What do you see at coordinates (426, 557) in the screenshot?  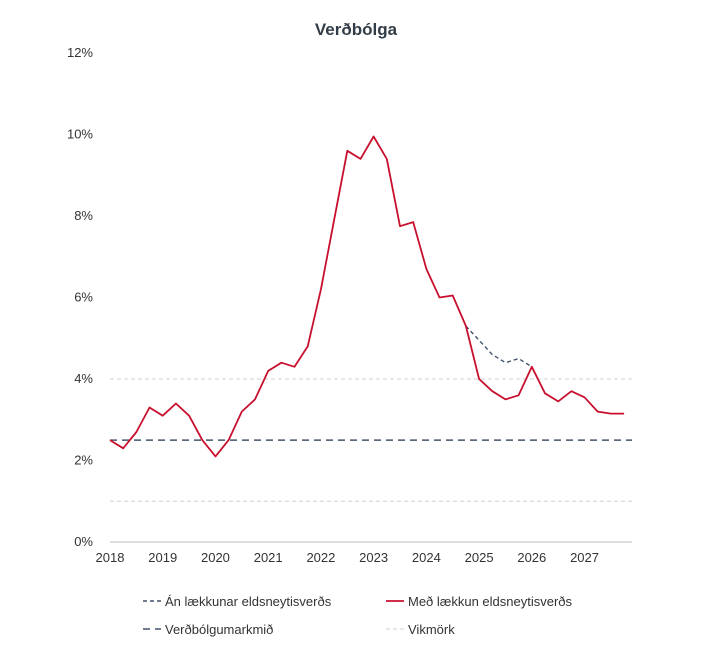 I see `x-tick-label: 2024` at bounding box center [426, 557].